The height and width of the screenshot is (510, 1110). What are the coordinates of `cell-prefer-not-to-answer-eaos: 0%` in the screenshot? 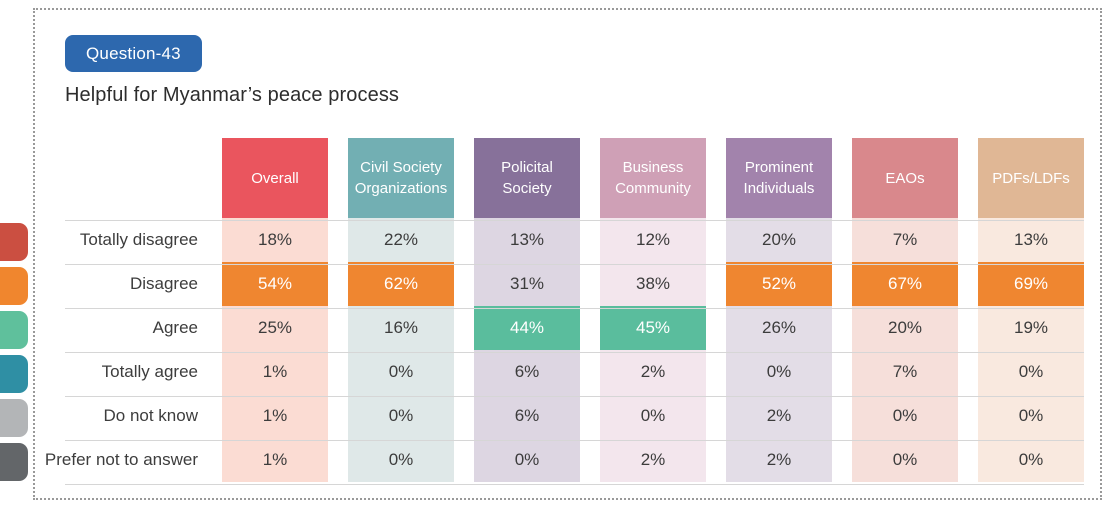 It's located at (905, 460).